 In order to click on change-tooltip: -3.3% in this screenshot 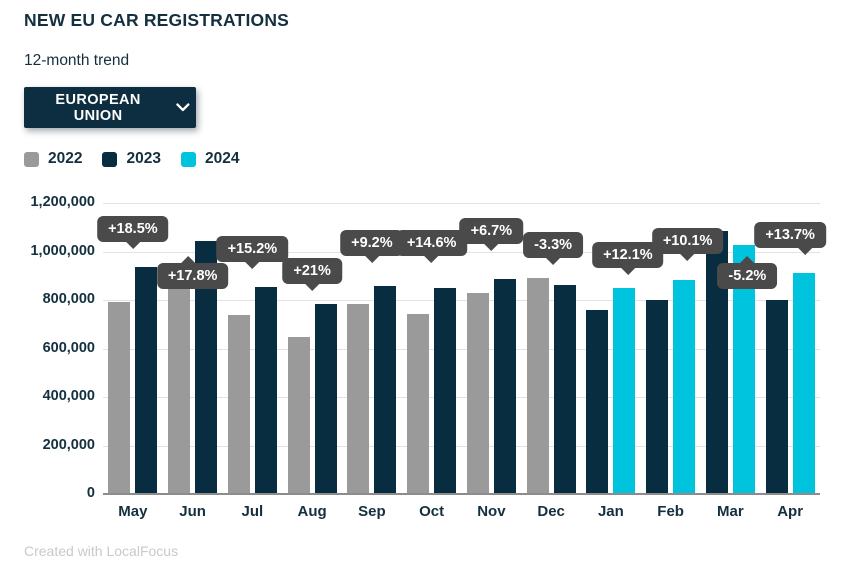, I will do `click(553, 248)`.